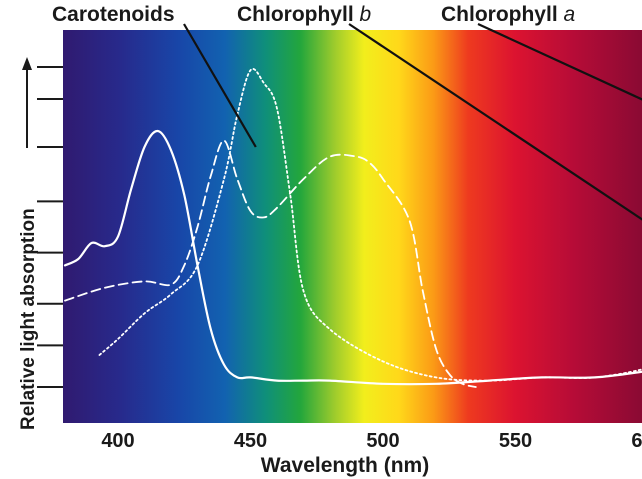 This screenshot has height=479, width=642. Describe the element at coordinates (382, 441) in the screenshot. I see `x-tick-label: 500` at that location.